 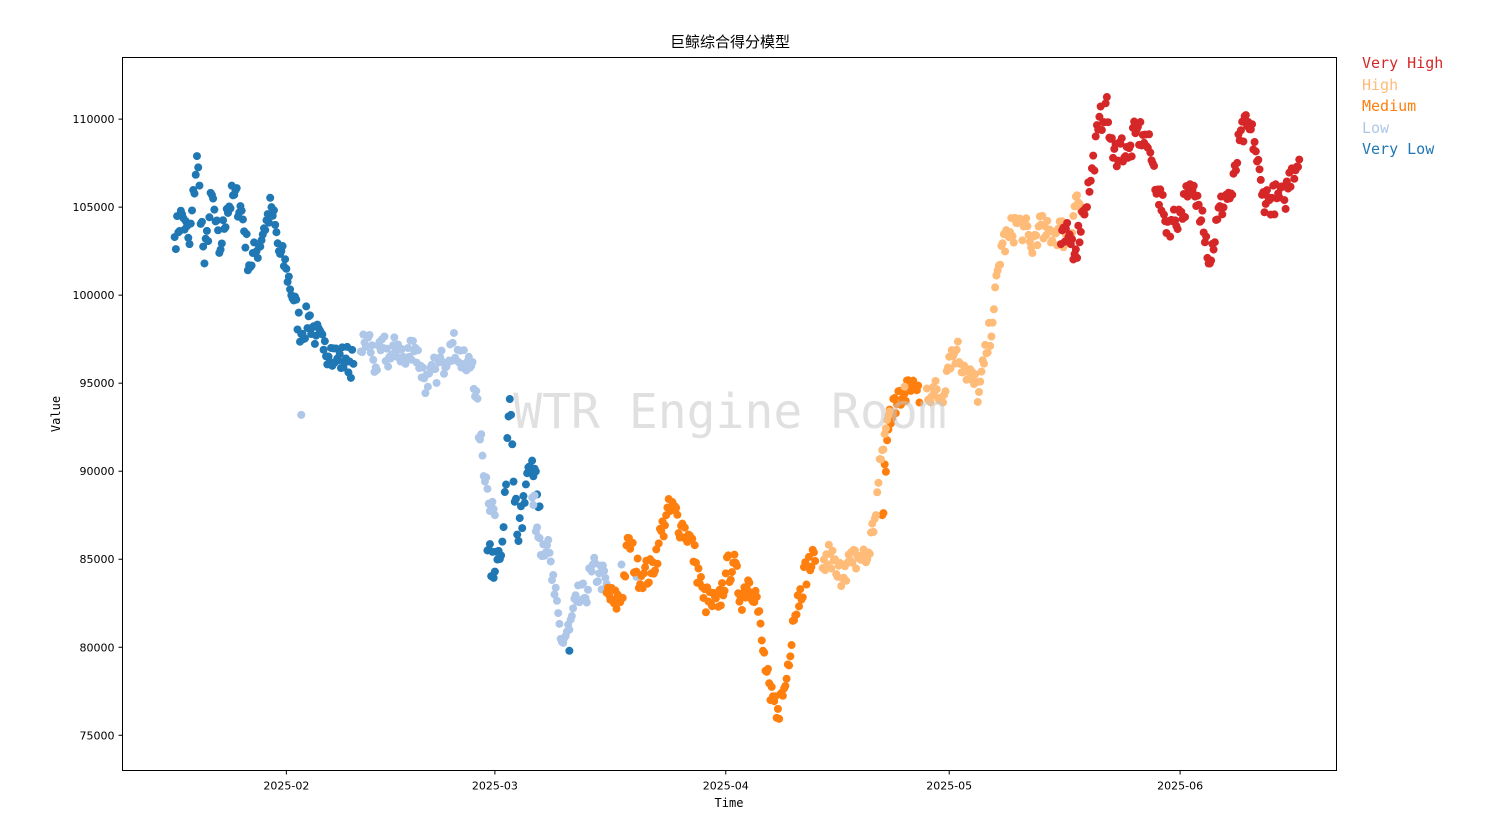 I want to click on y-tick-label: 95000, so click(x=97, y=383).